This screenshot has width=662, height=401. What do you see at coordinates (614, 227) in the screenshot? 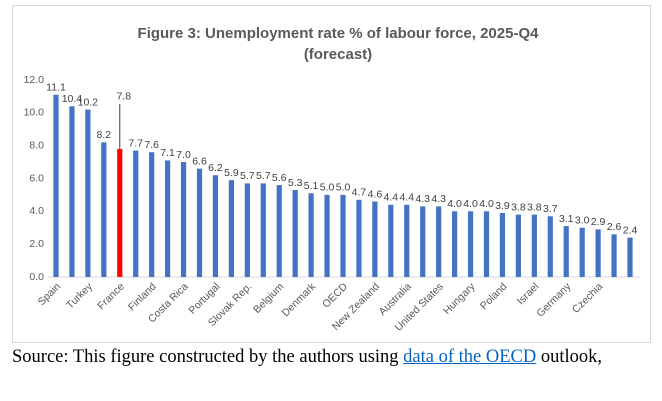
I see `data-label: 2.6` at bounding box center [614, 227].